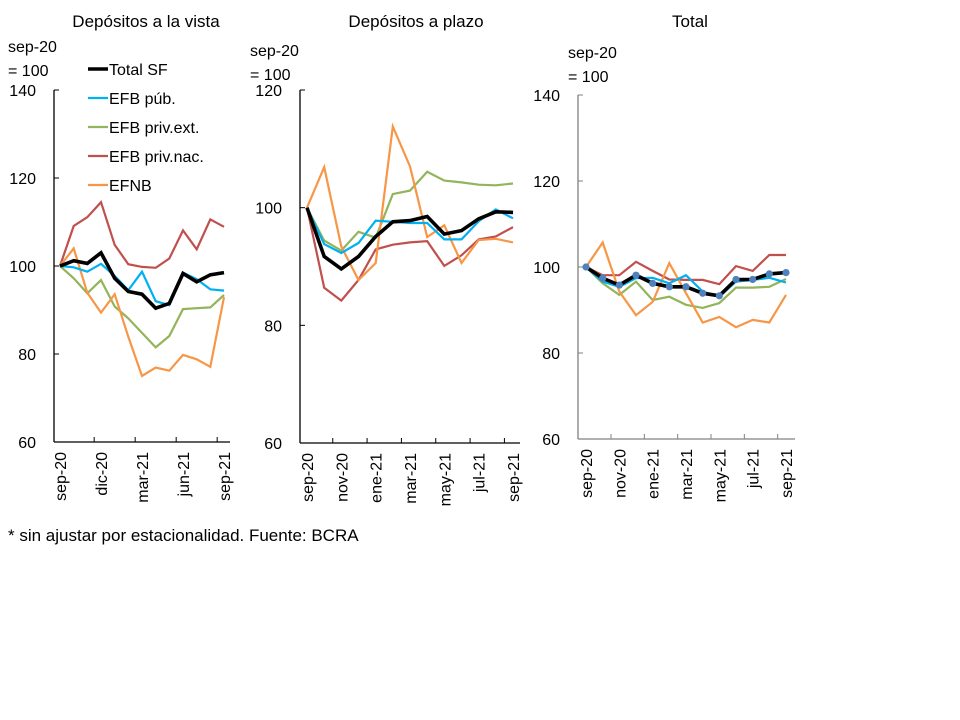 This screenshot has width=960, height=720. Describe the element at coordinates (146, 21) in the screenshot. I see `chart-title: Depósitos a la vista` at that location.